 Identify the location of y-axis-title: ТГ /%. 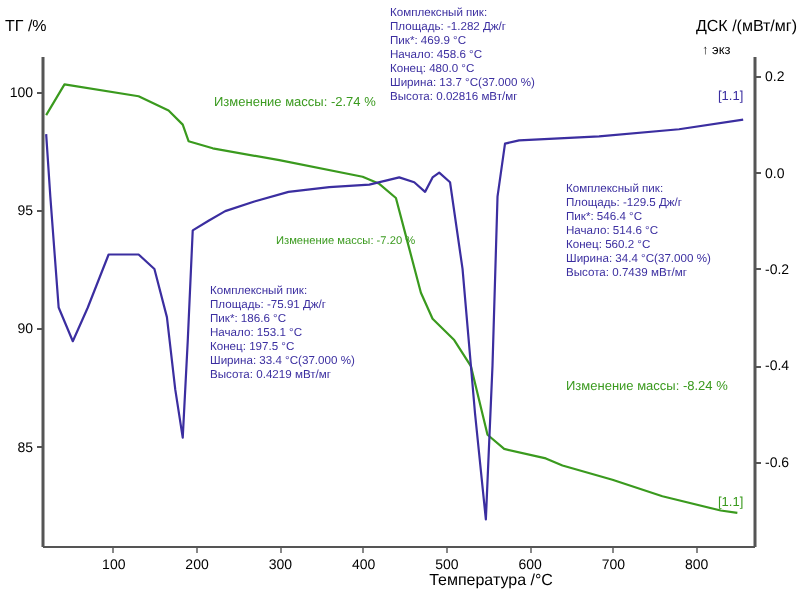
(26, 26).